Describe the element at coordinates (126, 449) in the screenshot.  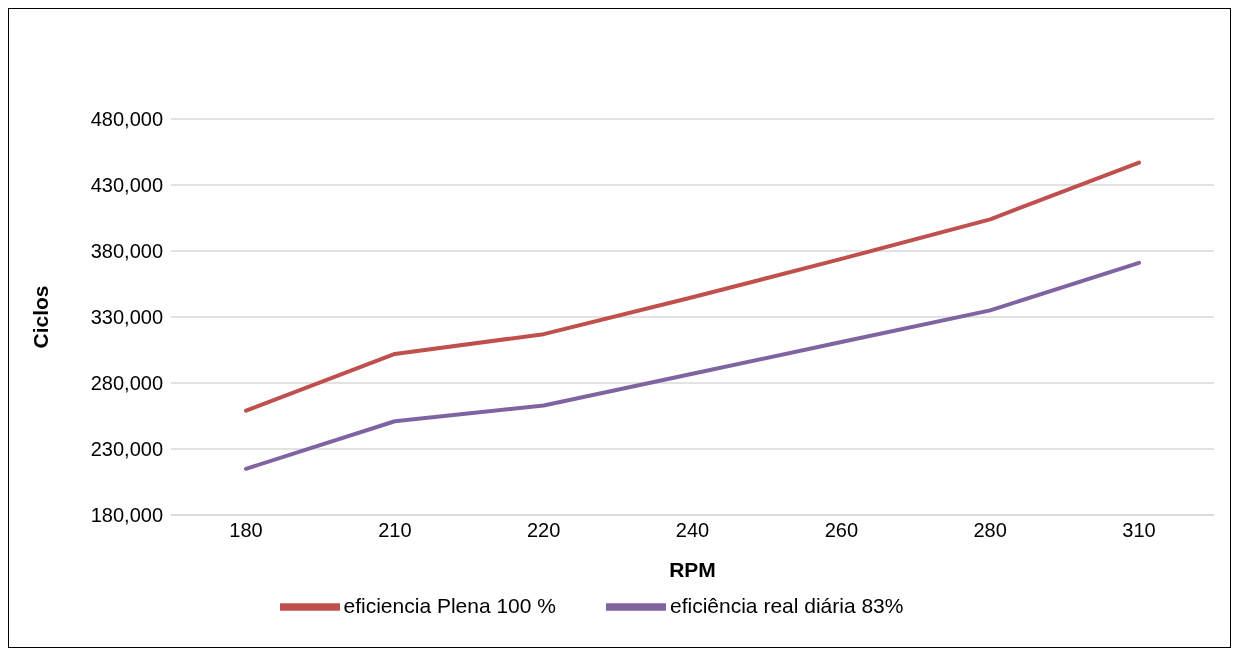
I see `y-tick-label: 230,000` at that location.